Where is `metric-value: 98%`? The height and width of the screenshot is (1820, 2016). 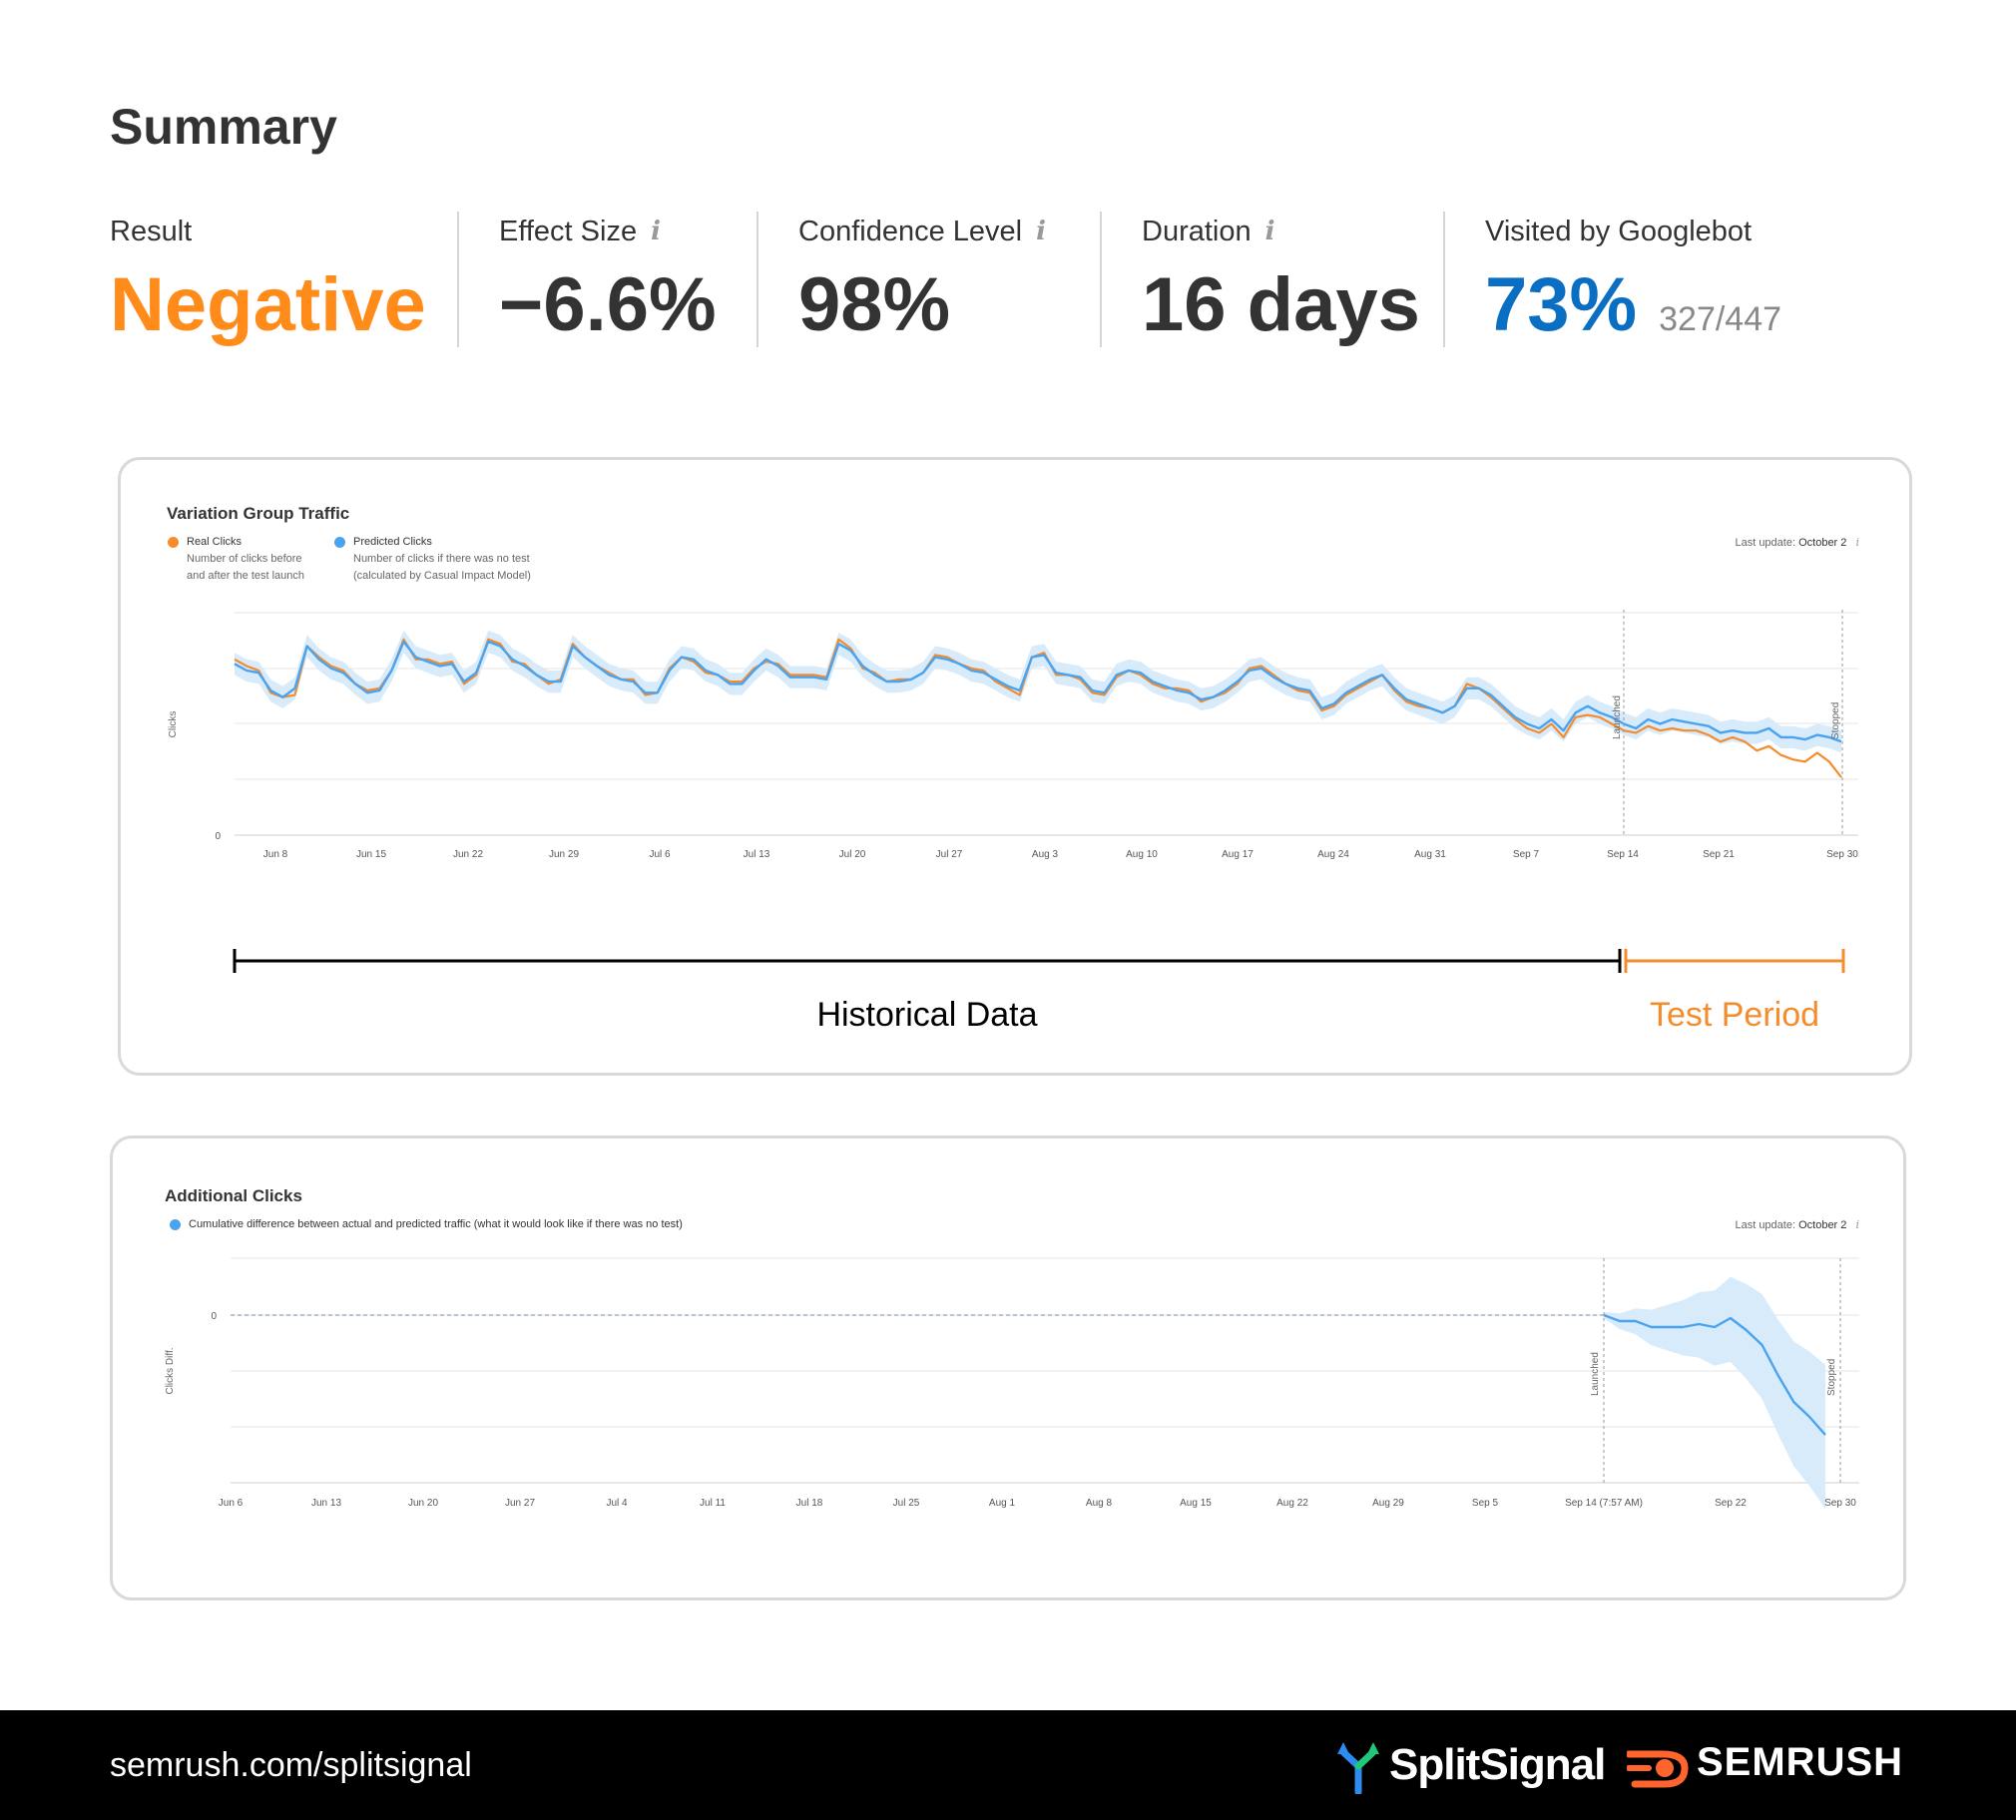 metric-value: 98% is located at coordinates (874, 304).